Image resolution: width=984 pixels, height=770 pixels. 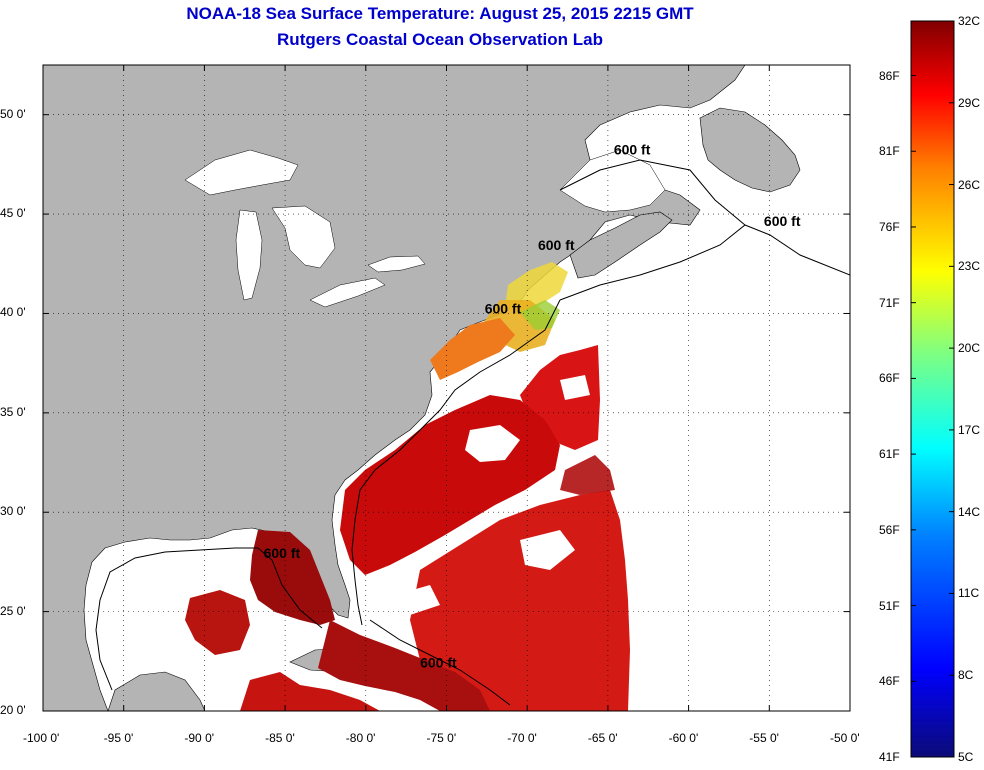 What do you see at coordinates (602, 738) in the screenshot?
I see `lon-tick-label: -65 0'` at bounding box center [602, 738].